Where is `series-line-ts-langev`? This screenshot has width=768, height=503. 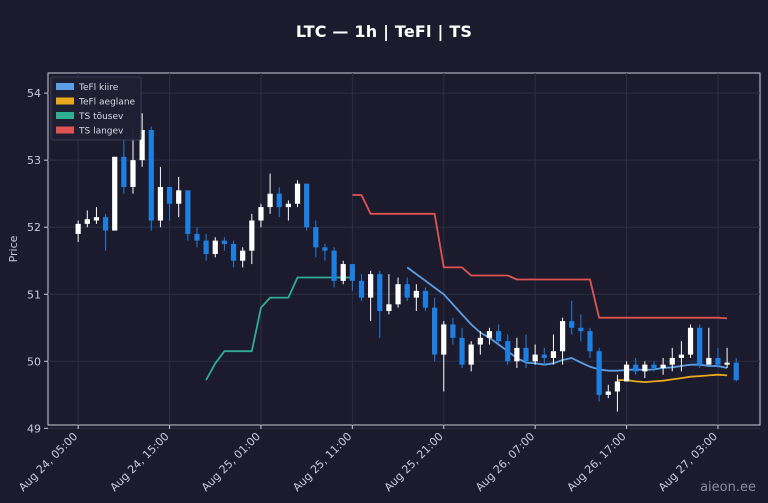
series-line-ts-langev is located at coordinates (540, 257).